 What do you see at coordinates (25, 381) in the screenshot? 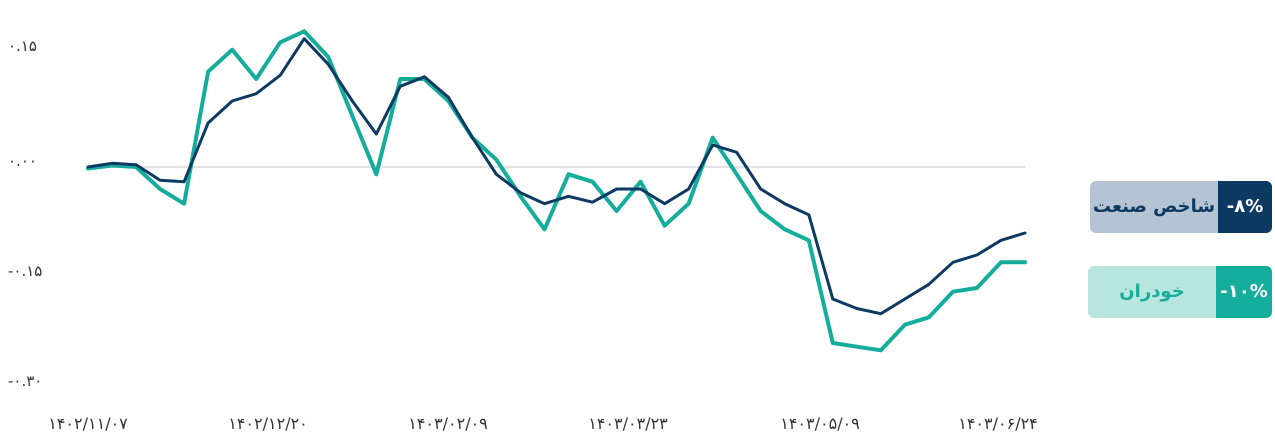
I see `y-tick-label: -۰.۳۰` at bounding box center [25, 381].